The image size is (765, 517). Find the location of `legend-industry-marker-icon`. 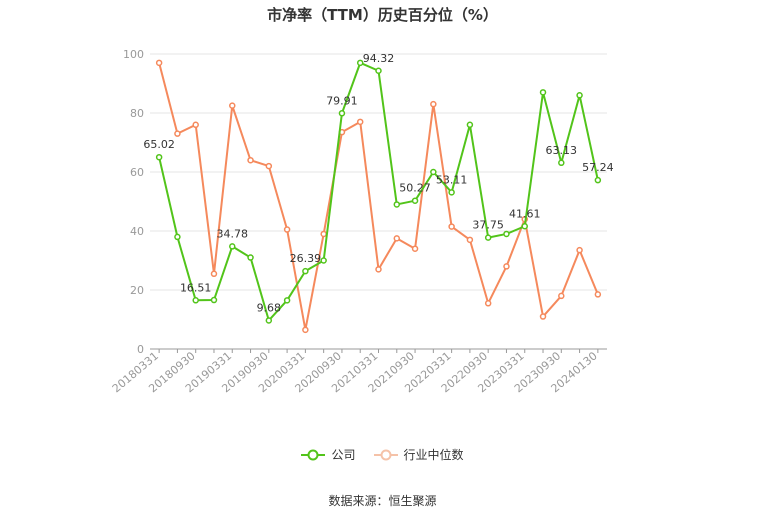

legend-industry-marker-icon is located at coordinates (385, 454).